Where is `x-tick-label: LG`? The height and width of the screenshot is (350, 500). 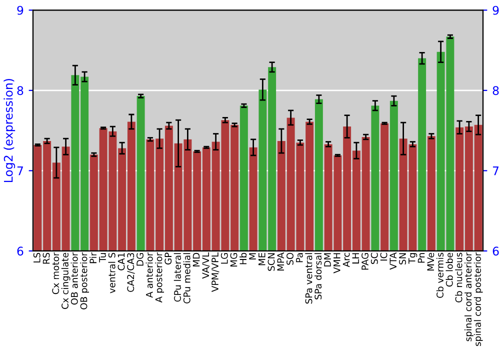
x-tick-label: LG is located at coordinates (224, 258).